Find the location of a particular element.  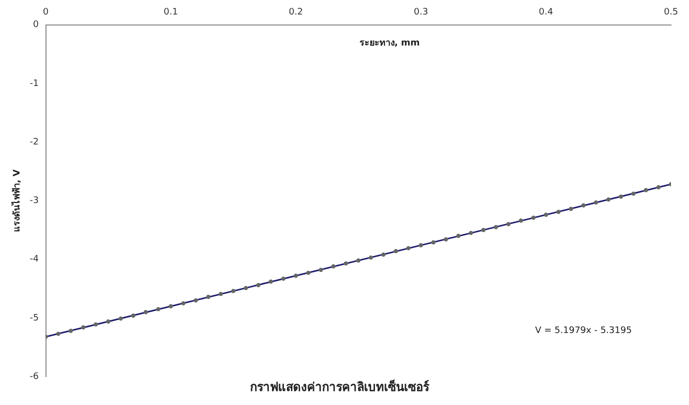

y-axis-title: แรงดันไฟฟ้า, V is located at coordinates (16, 200).